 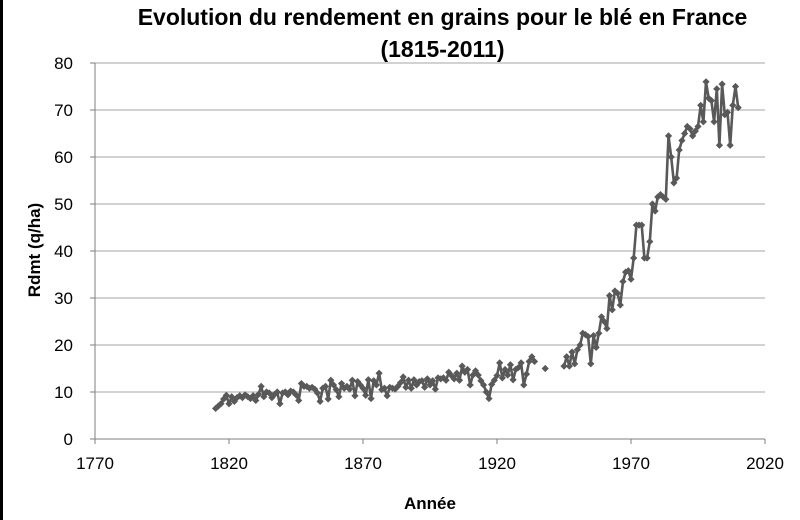 What do you see at coordinates (497, 463) in the screenshot?
I see `x-tick-label: 1920` at bounding box center [497, 463].